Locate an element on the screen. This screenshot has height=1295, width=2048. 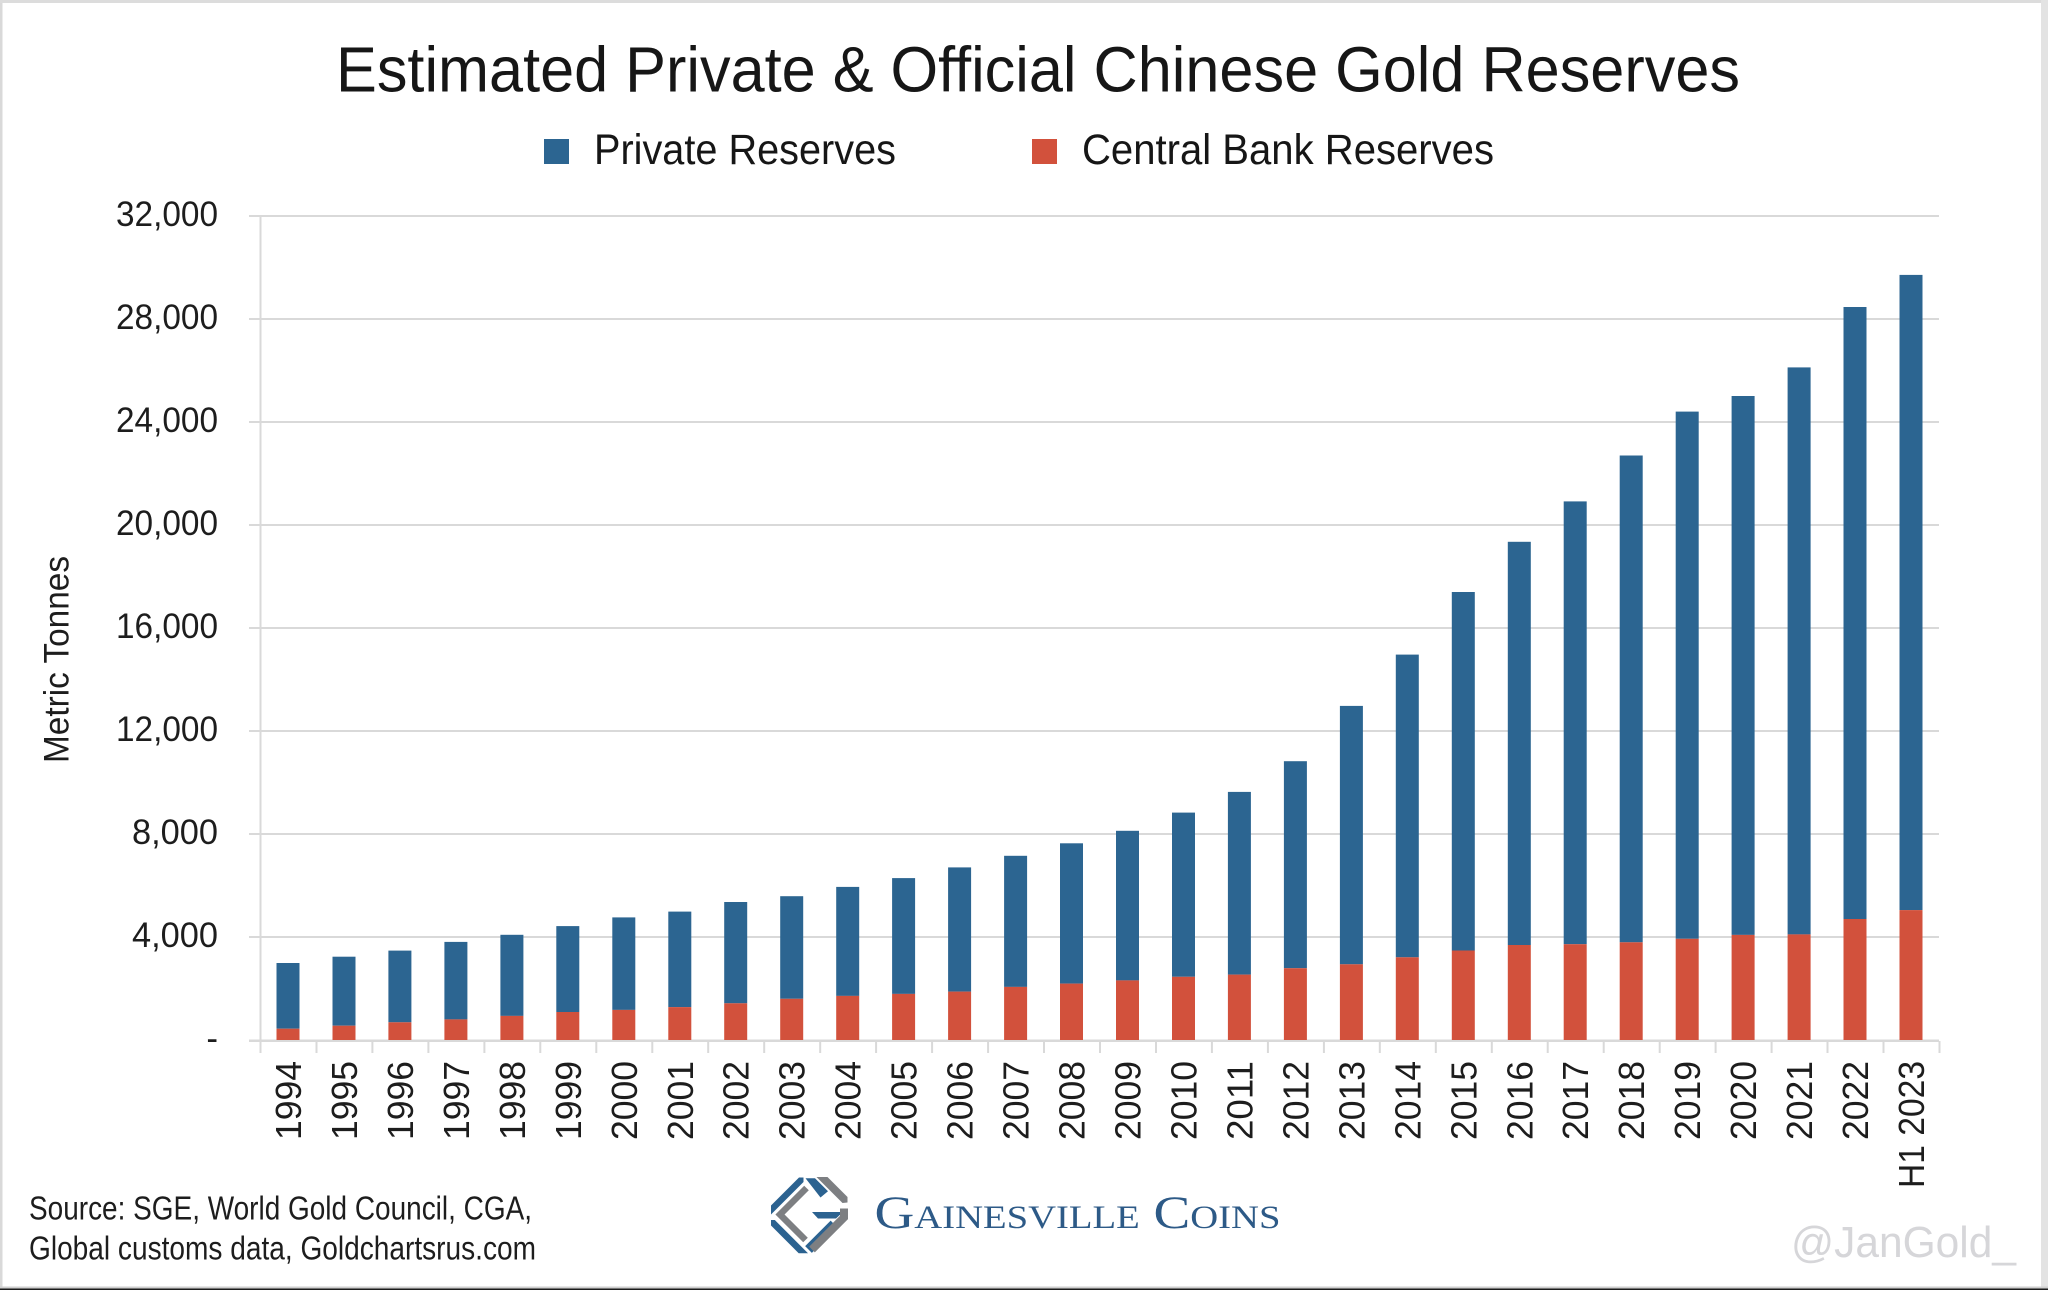
svg-text: 2013 is located at coordinates (1351, 1100).